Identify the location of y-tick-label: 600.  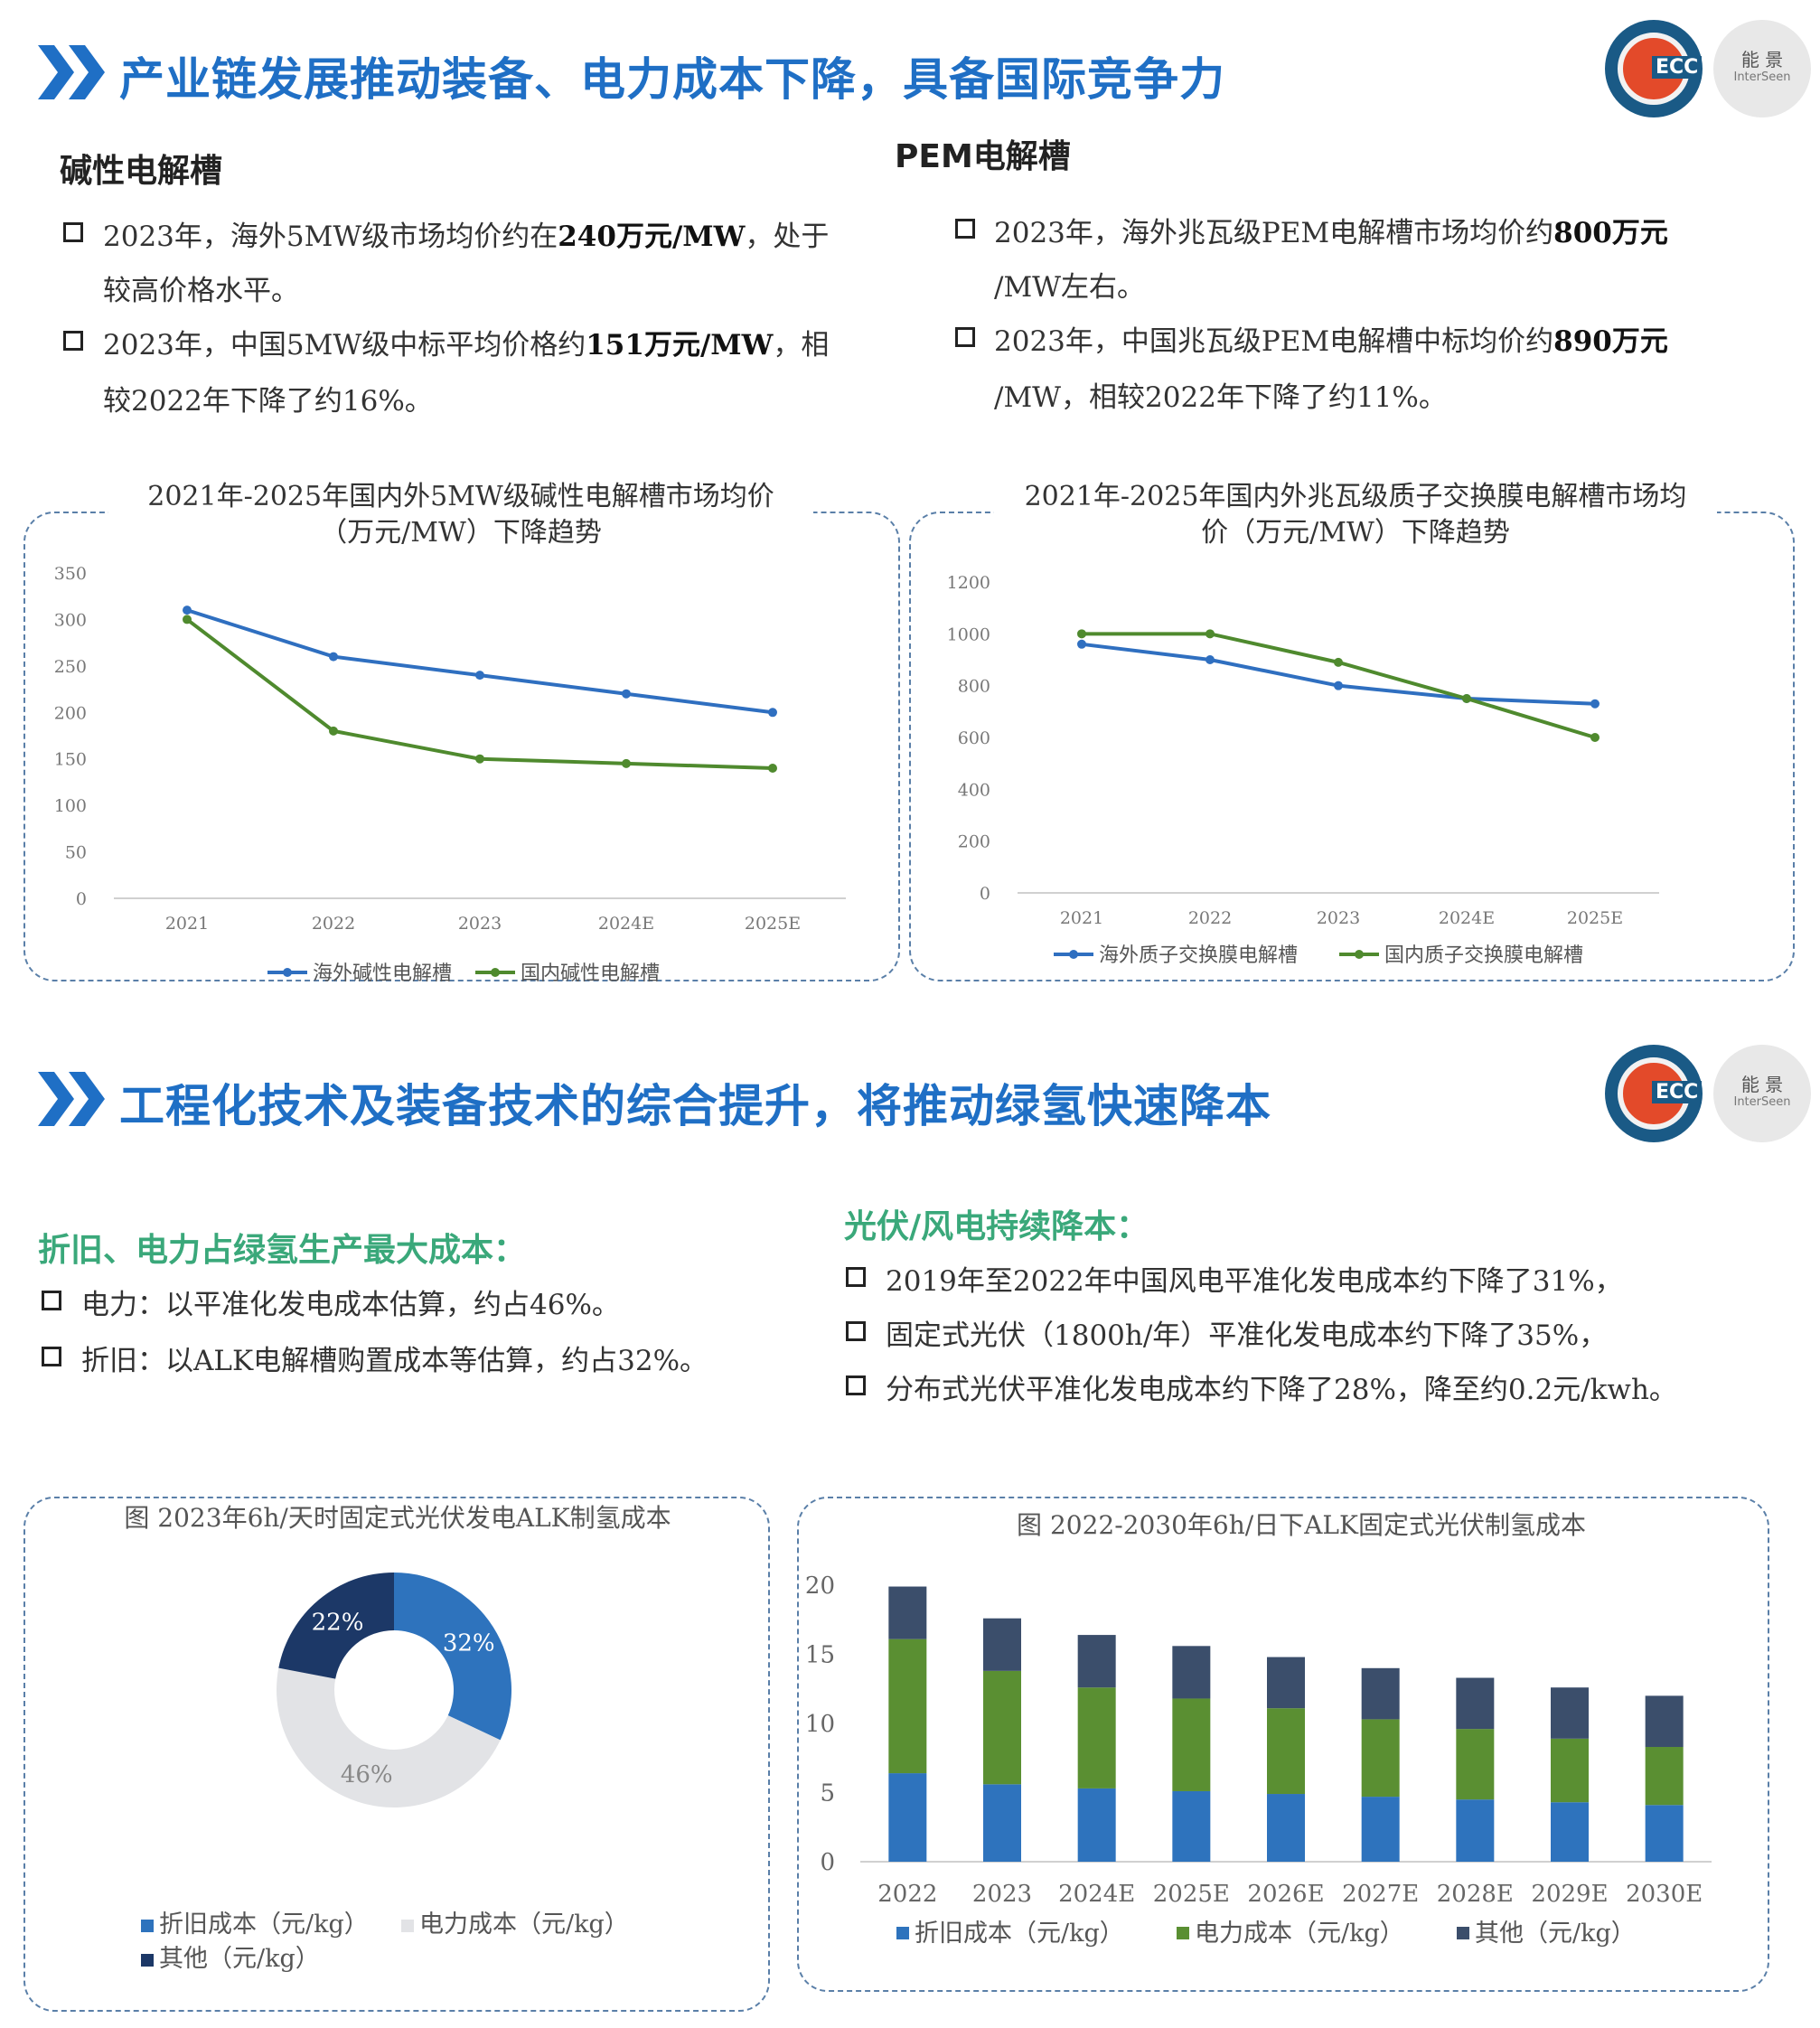
(974, 738).